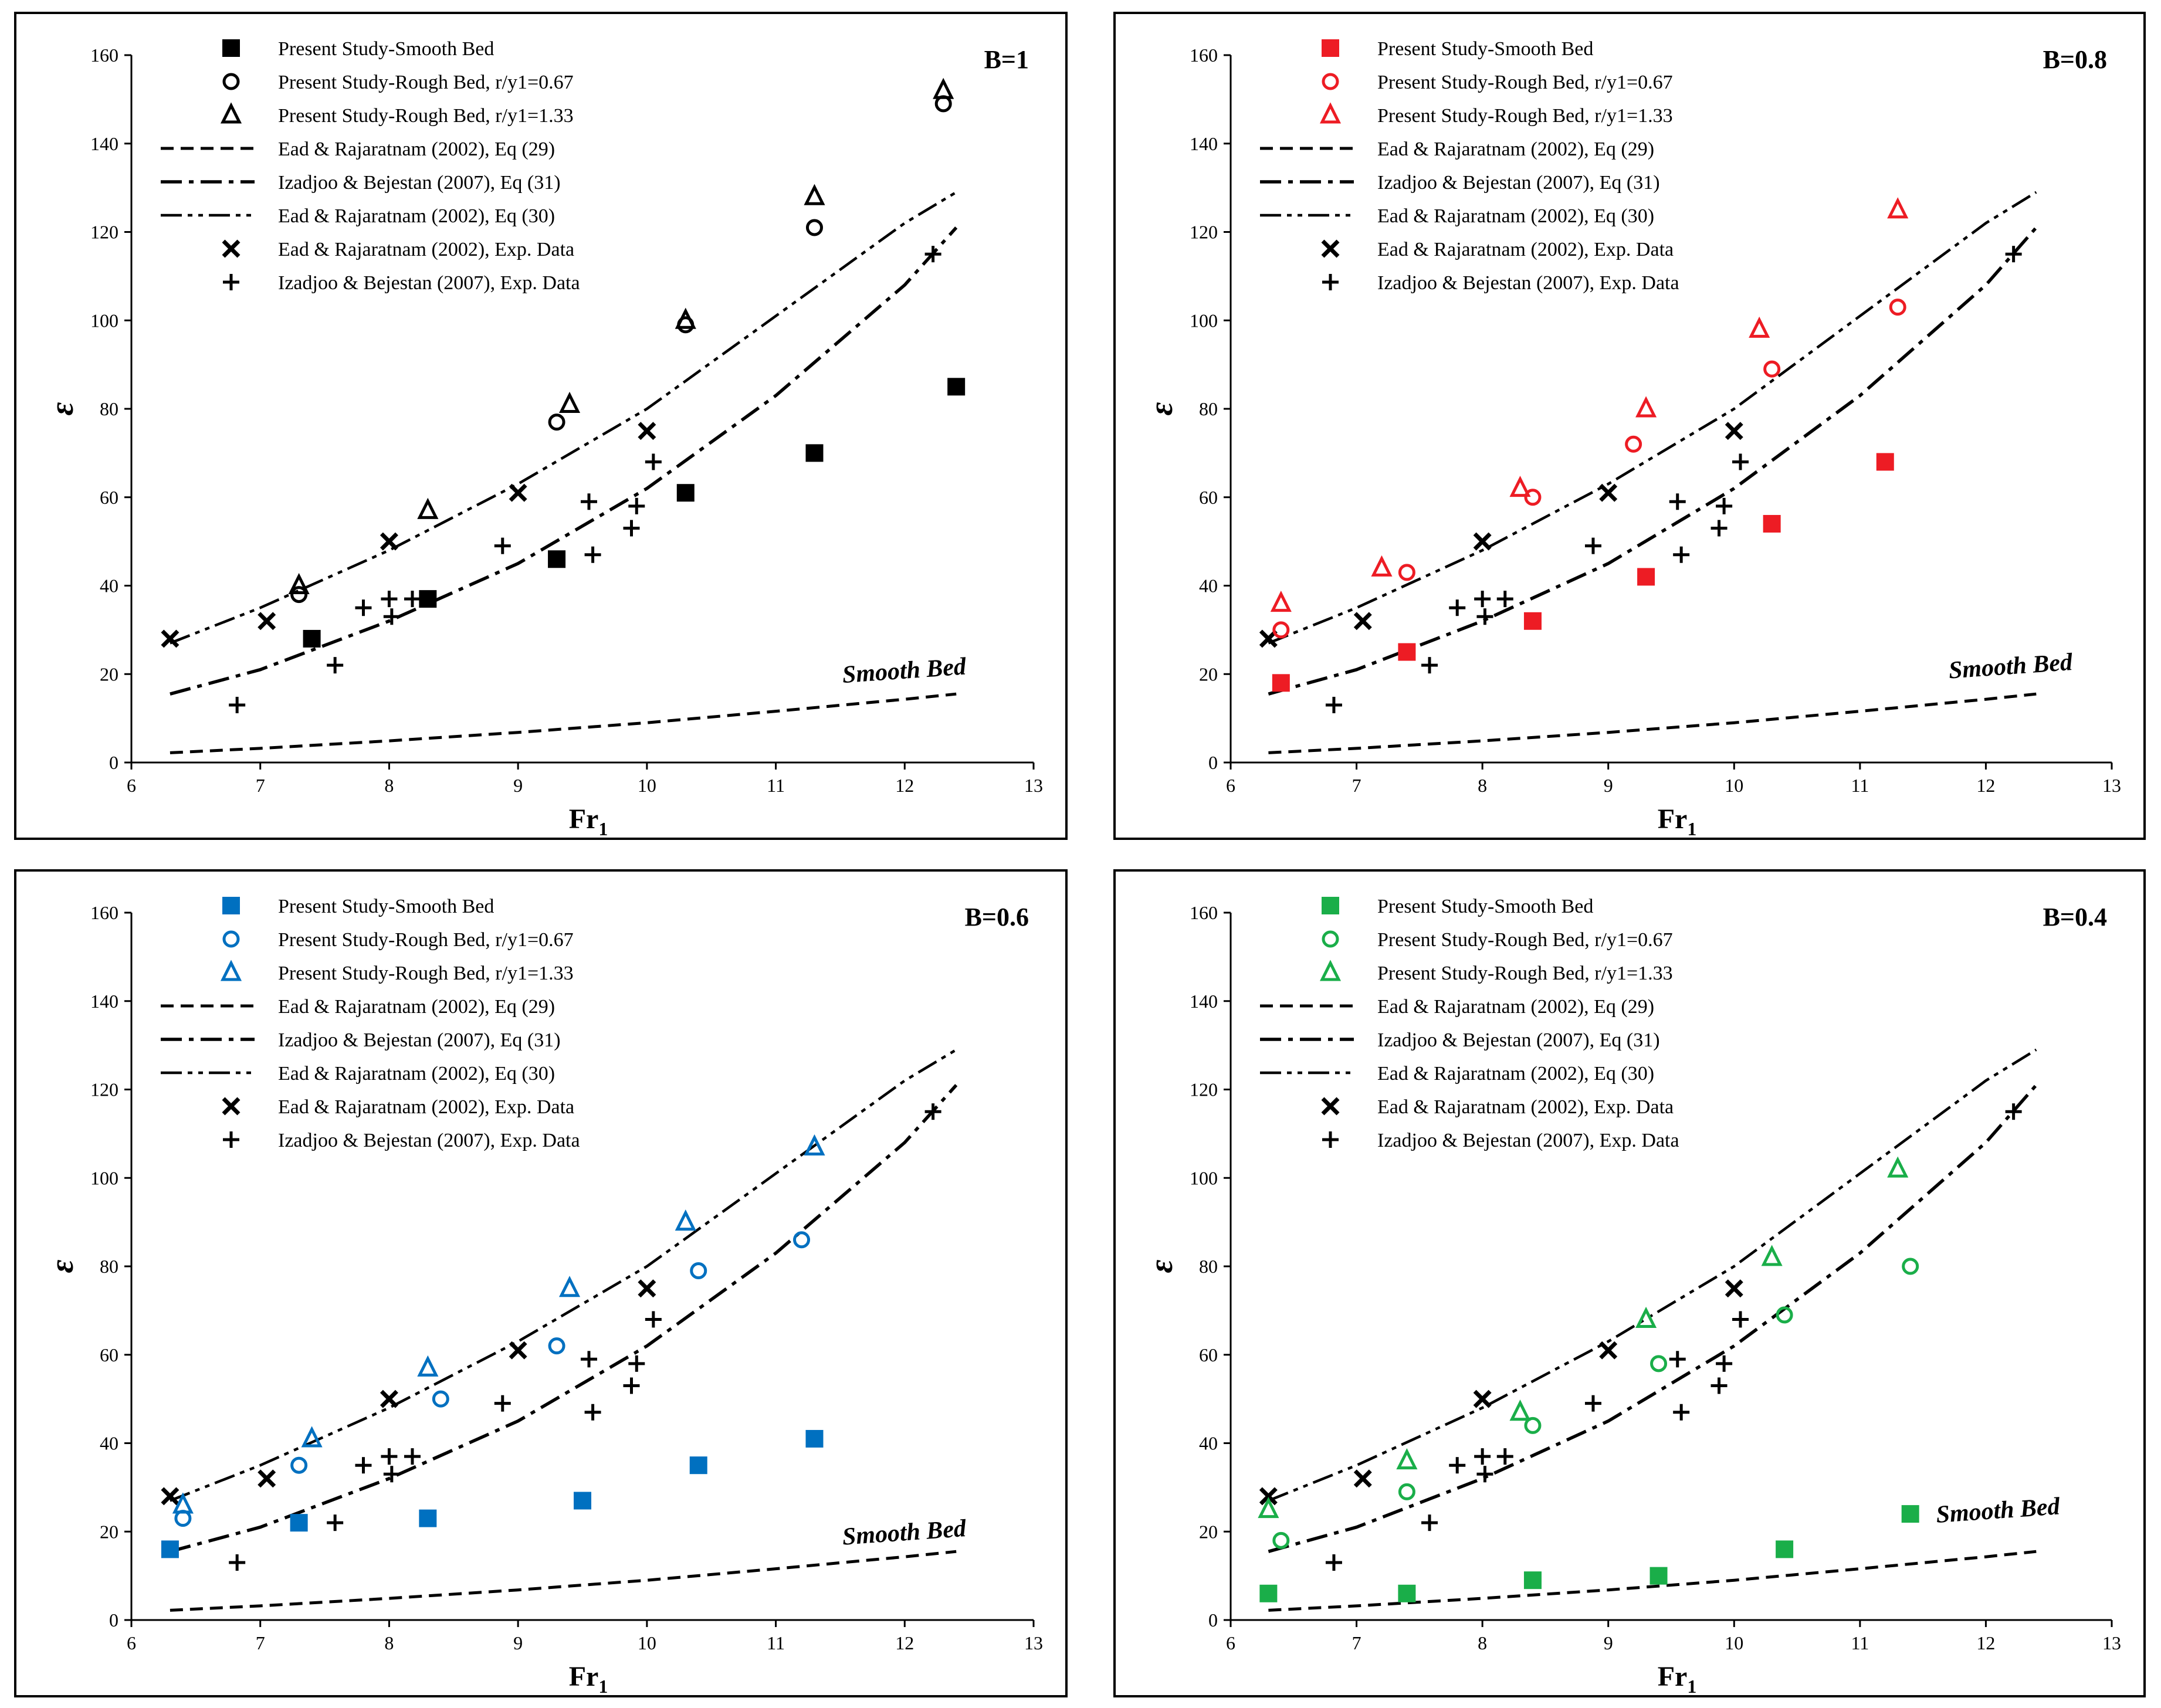 Image resolution: width=2161 pixels, height=1708 pixels. What do you see at coordinates (1677, 1678) in the screenshot?
I see `x-axis-title: Fr1` at bounding box center [1677, 1678].